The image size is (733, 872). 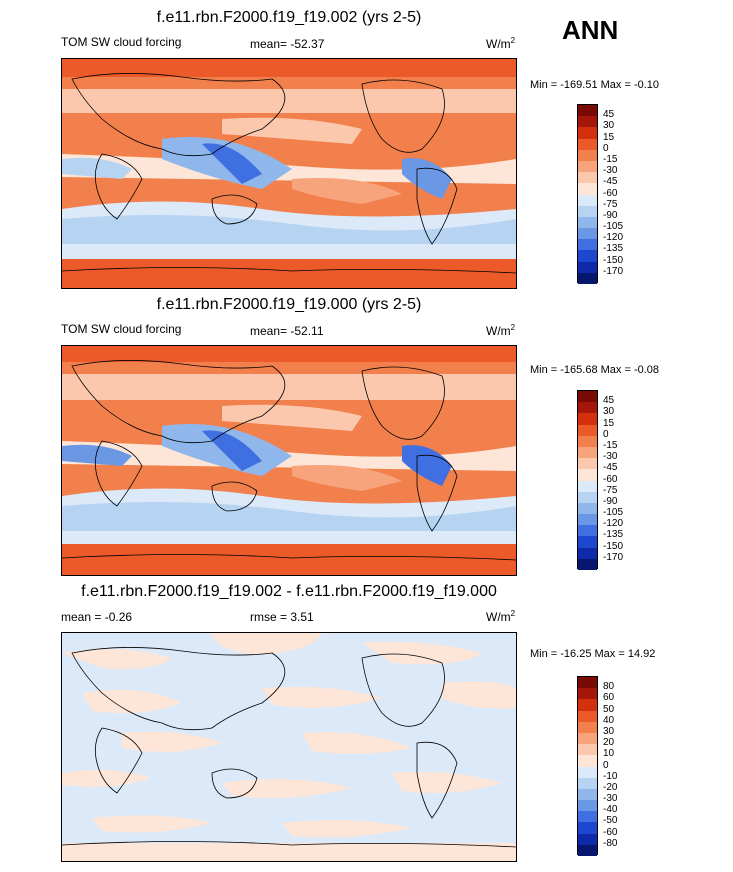 What do you see at coordinates (609, 720) in the screenshot?
I see `colorbar-tick-label: 40` at bounding box center [609, 720].